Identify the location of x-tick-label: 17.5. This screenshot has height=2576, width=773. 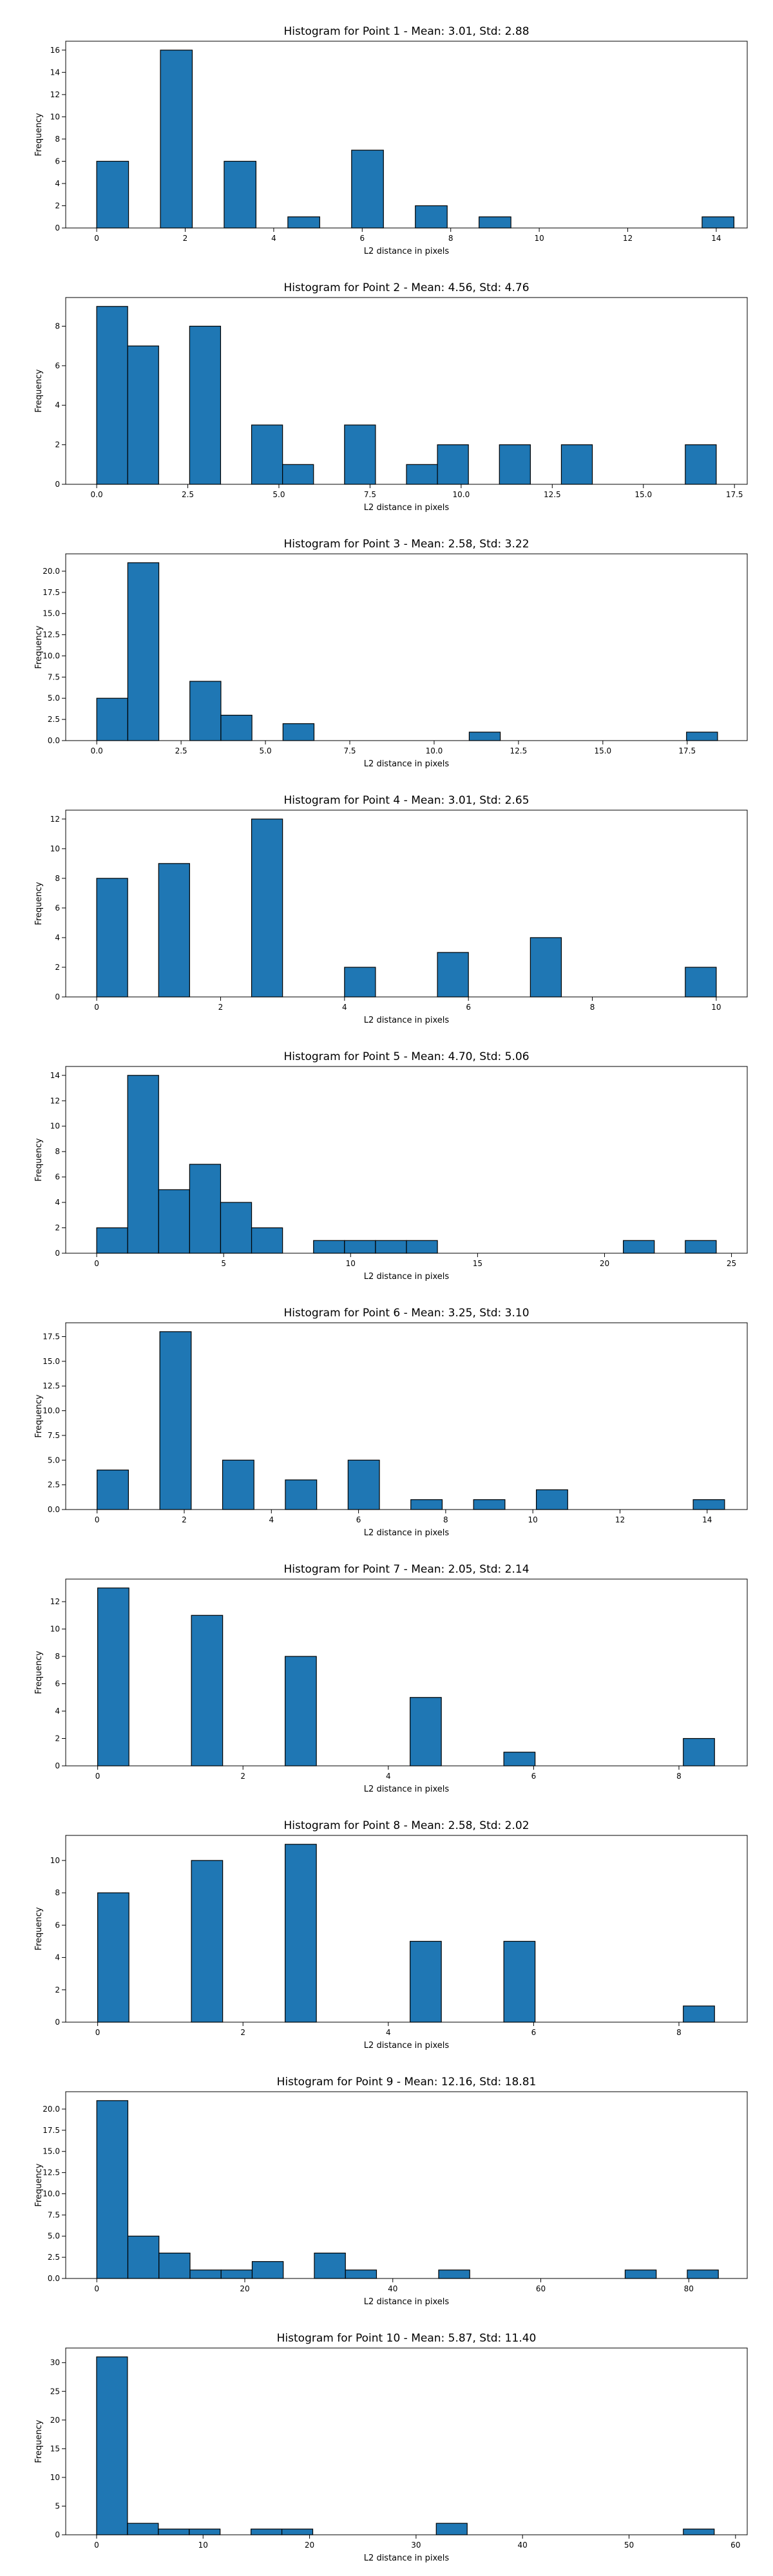
(687, 750).